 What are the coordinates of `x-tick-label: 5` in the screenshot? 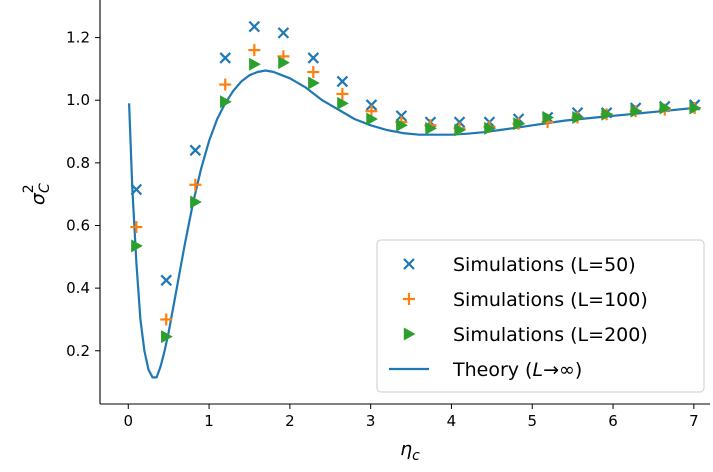 It's located at (532, 421).